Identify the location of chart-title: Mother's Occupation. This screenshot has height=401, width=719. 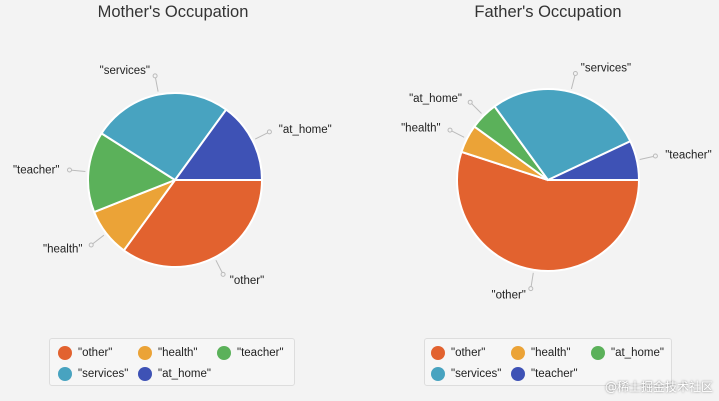
(173, 12).